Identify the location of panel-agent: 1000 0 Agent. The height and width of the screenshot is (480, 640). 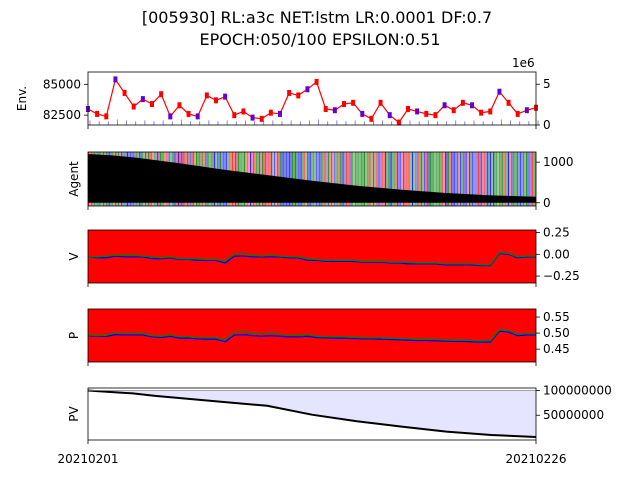
(320, 180).